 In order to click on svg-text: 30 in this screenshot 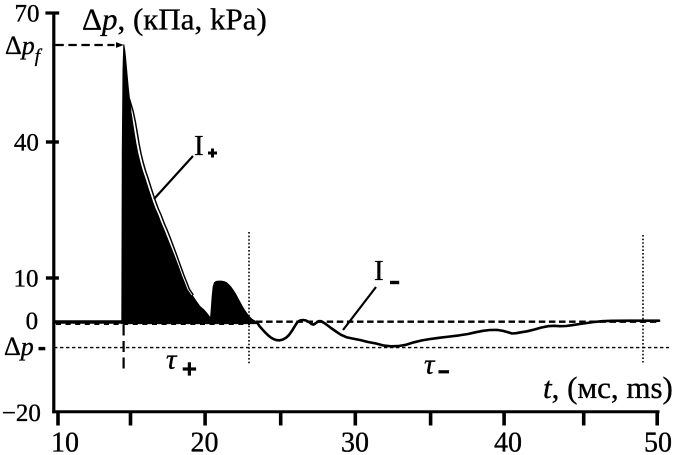, I will do `click(355, 441)`.